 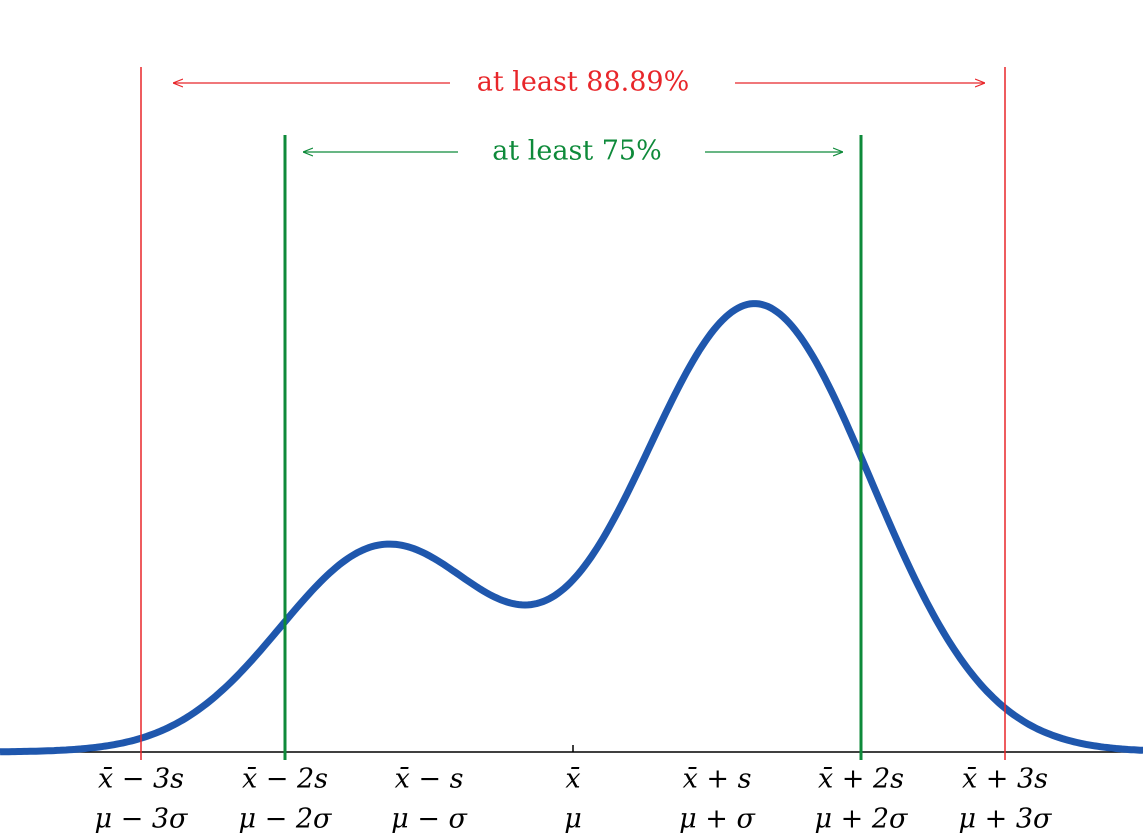 I want to click on tick-label-sample: x̄ − 3s, so click(x=141, y=779).